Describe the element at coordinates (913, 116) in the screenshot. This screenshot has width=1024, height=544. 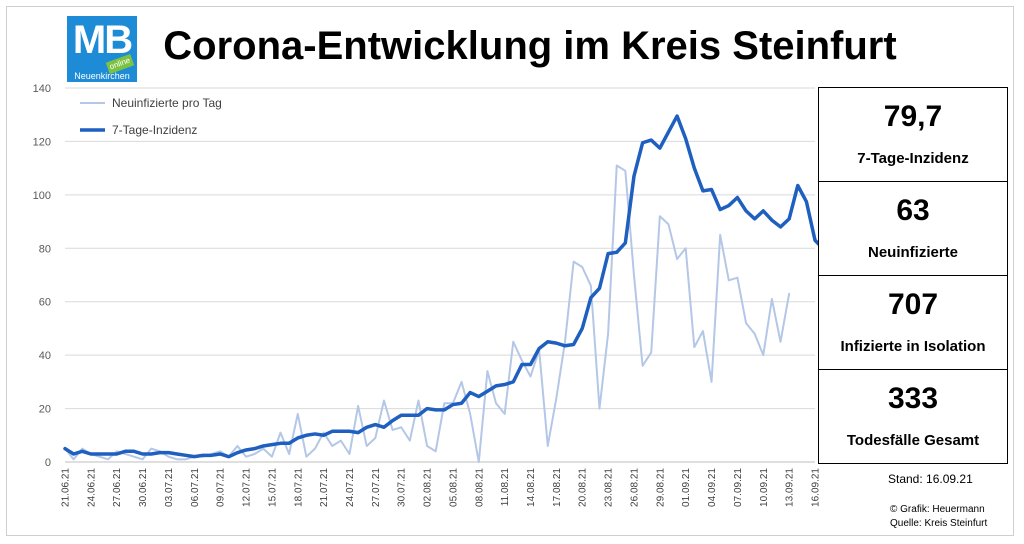
I see `kpi-incidence-value: 79,7` at that location.